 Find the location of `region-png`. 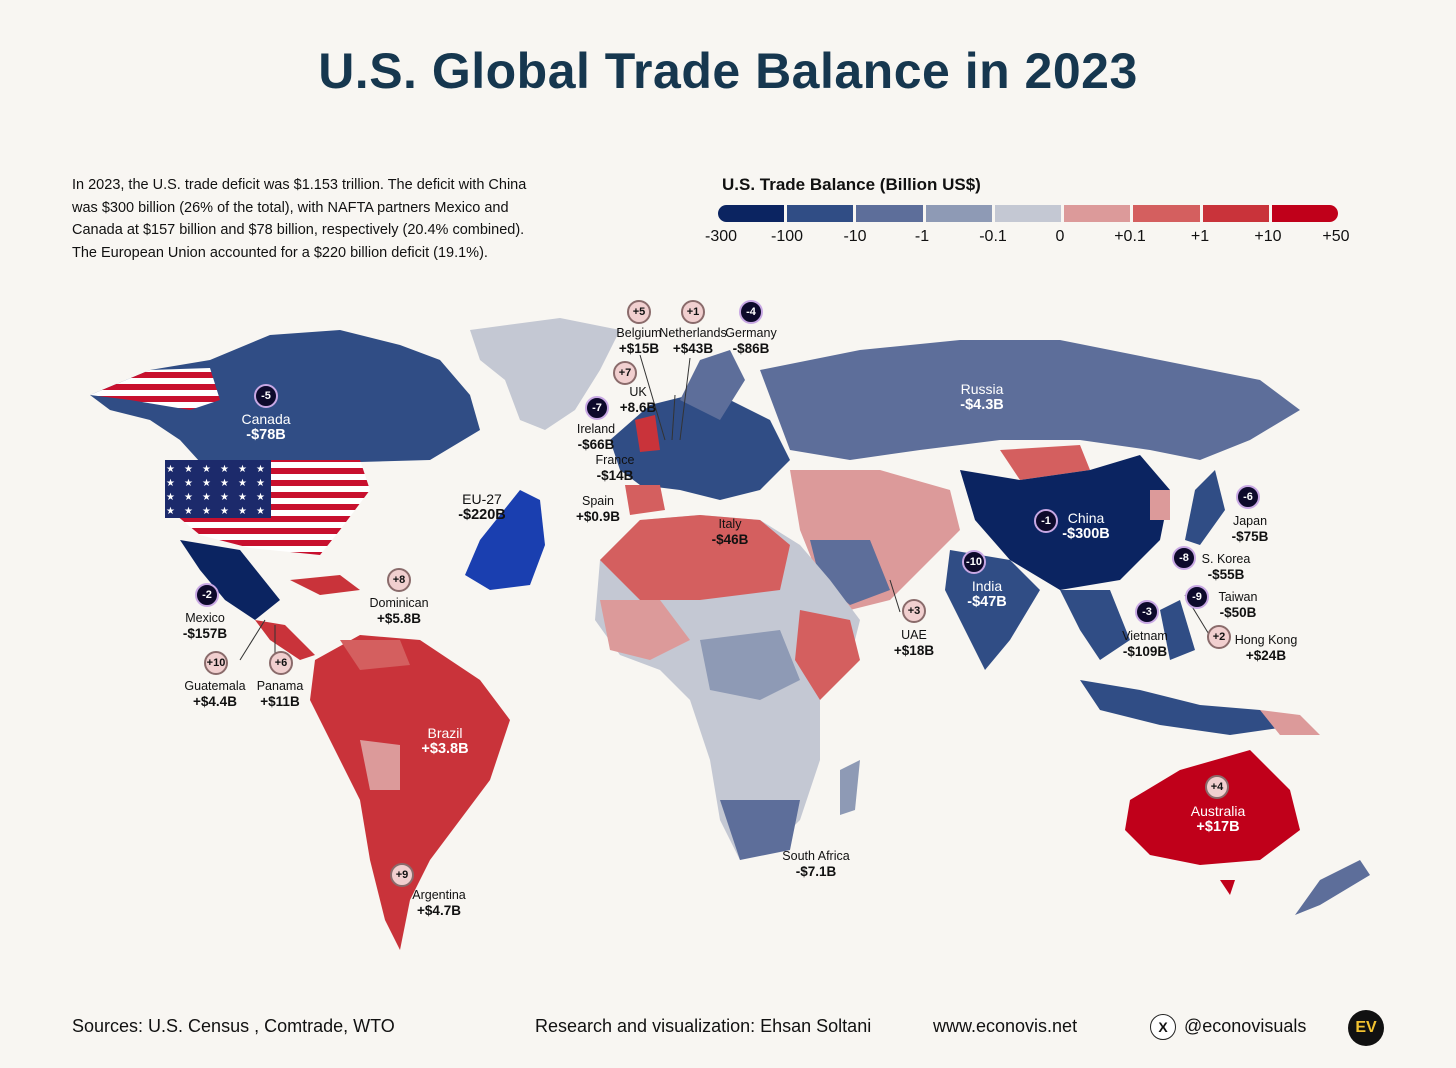

region-png is located at coordinates (1290, 722).